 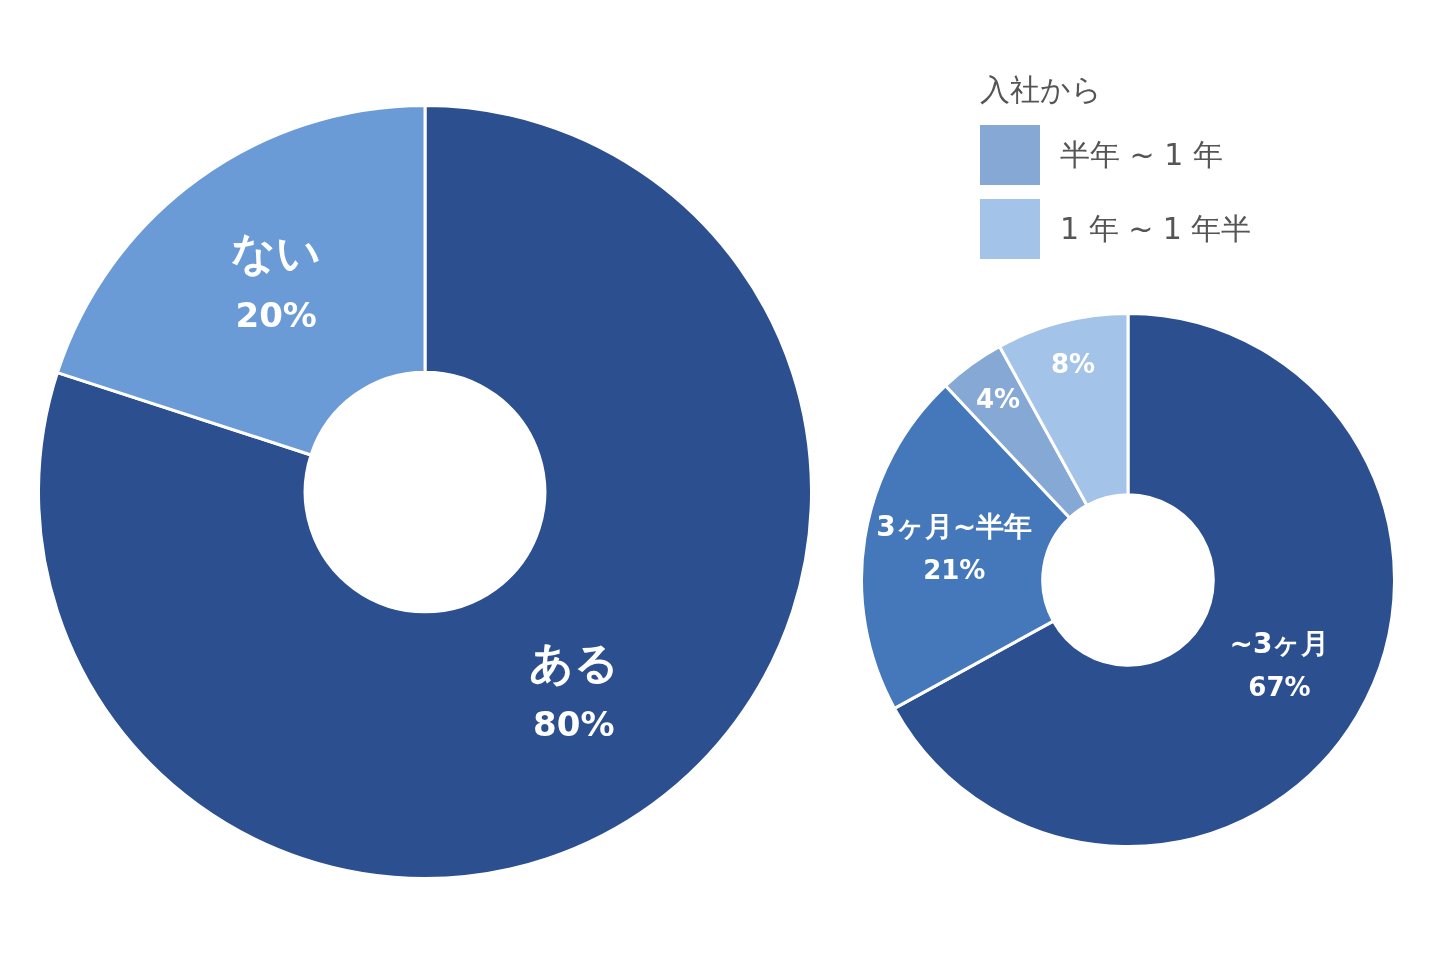 What do you see at coordinates (998, 398) in the screenshot?
I see `data-label: 4%` at bounding box center [998, 398].